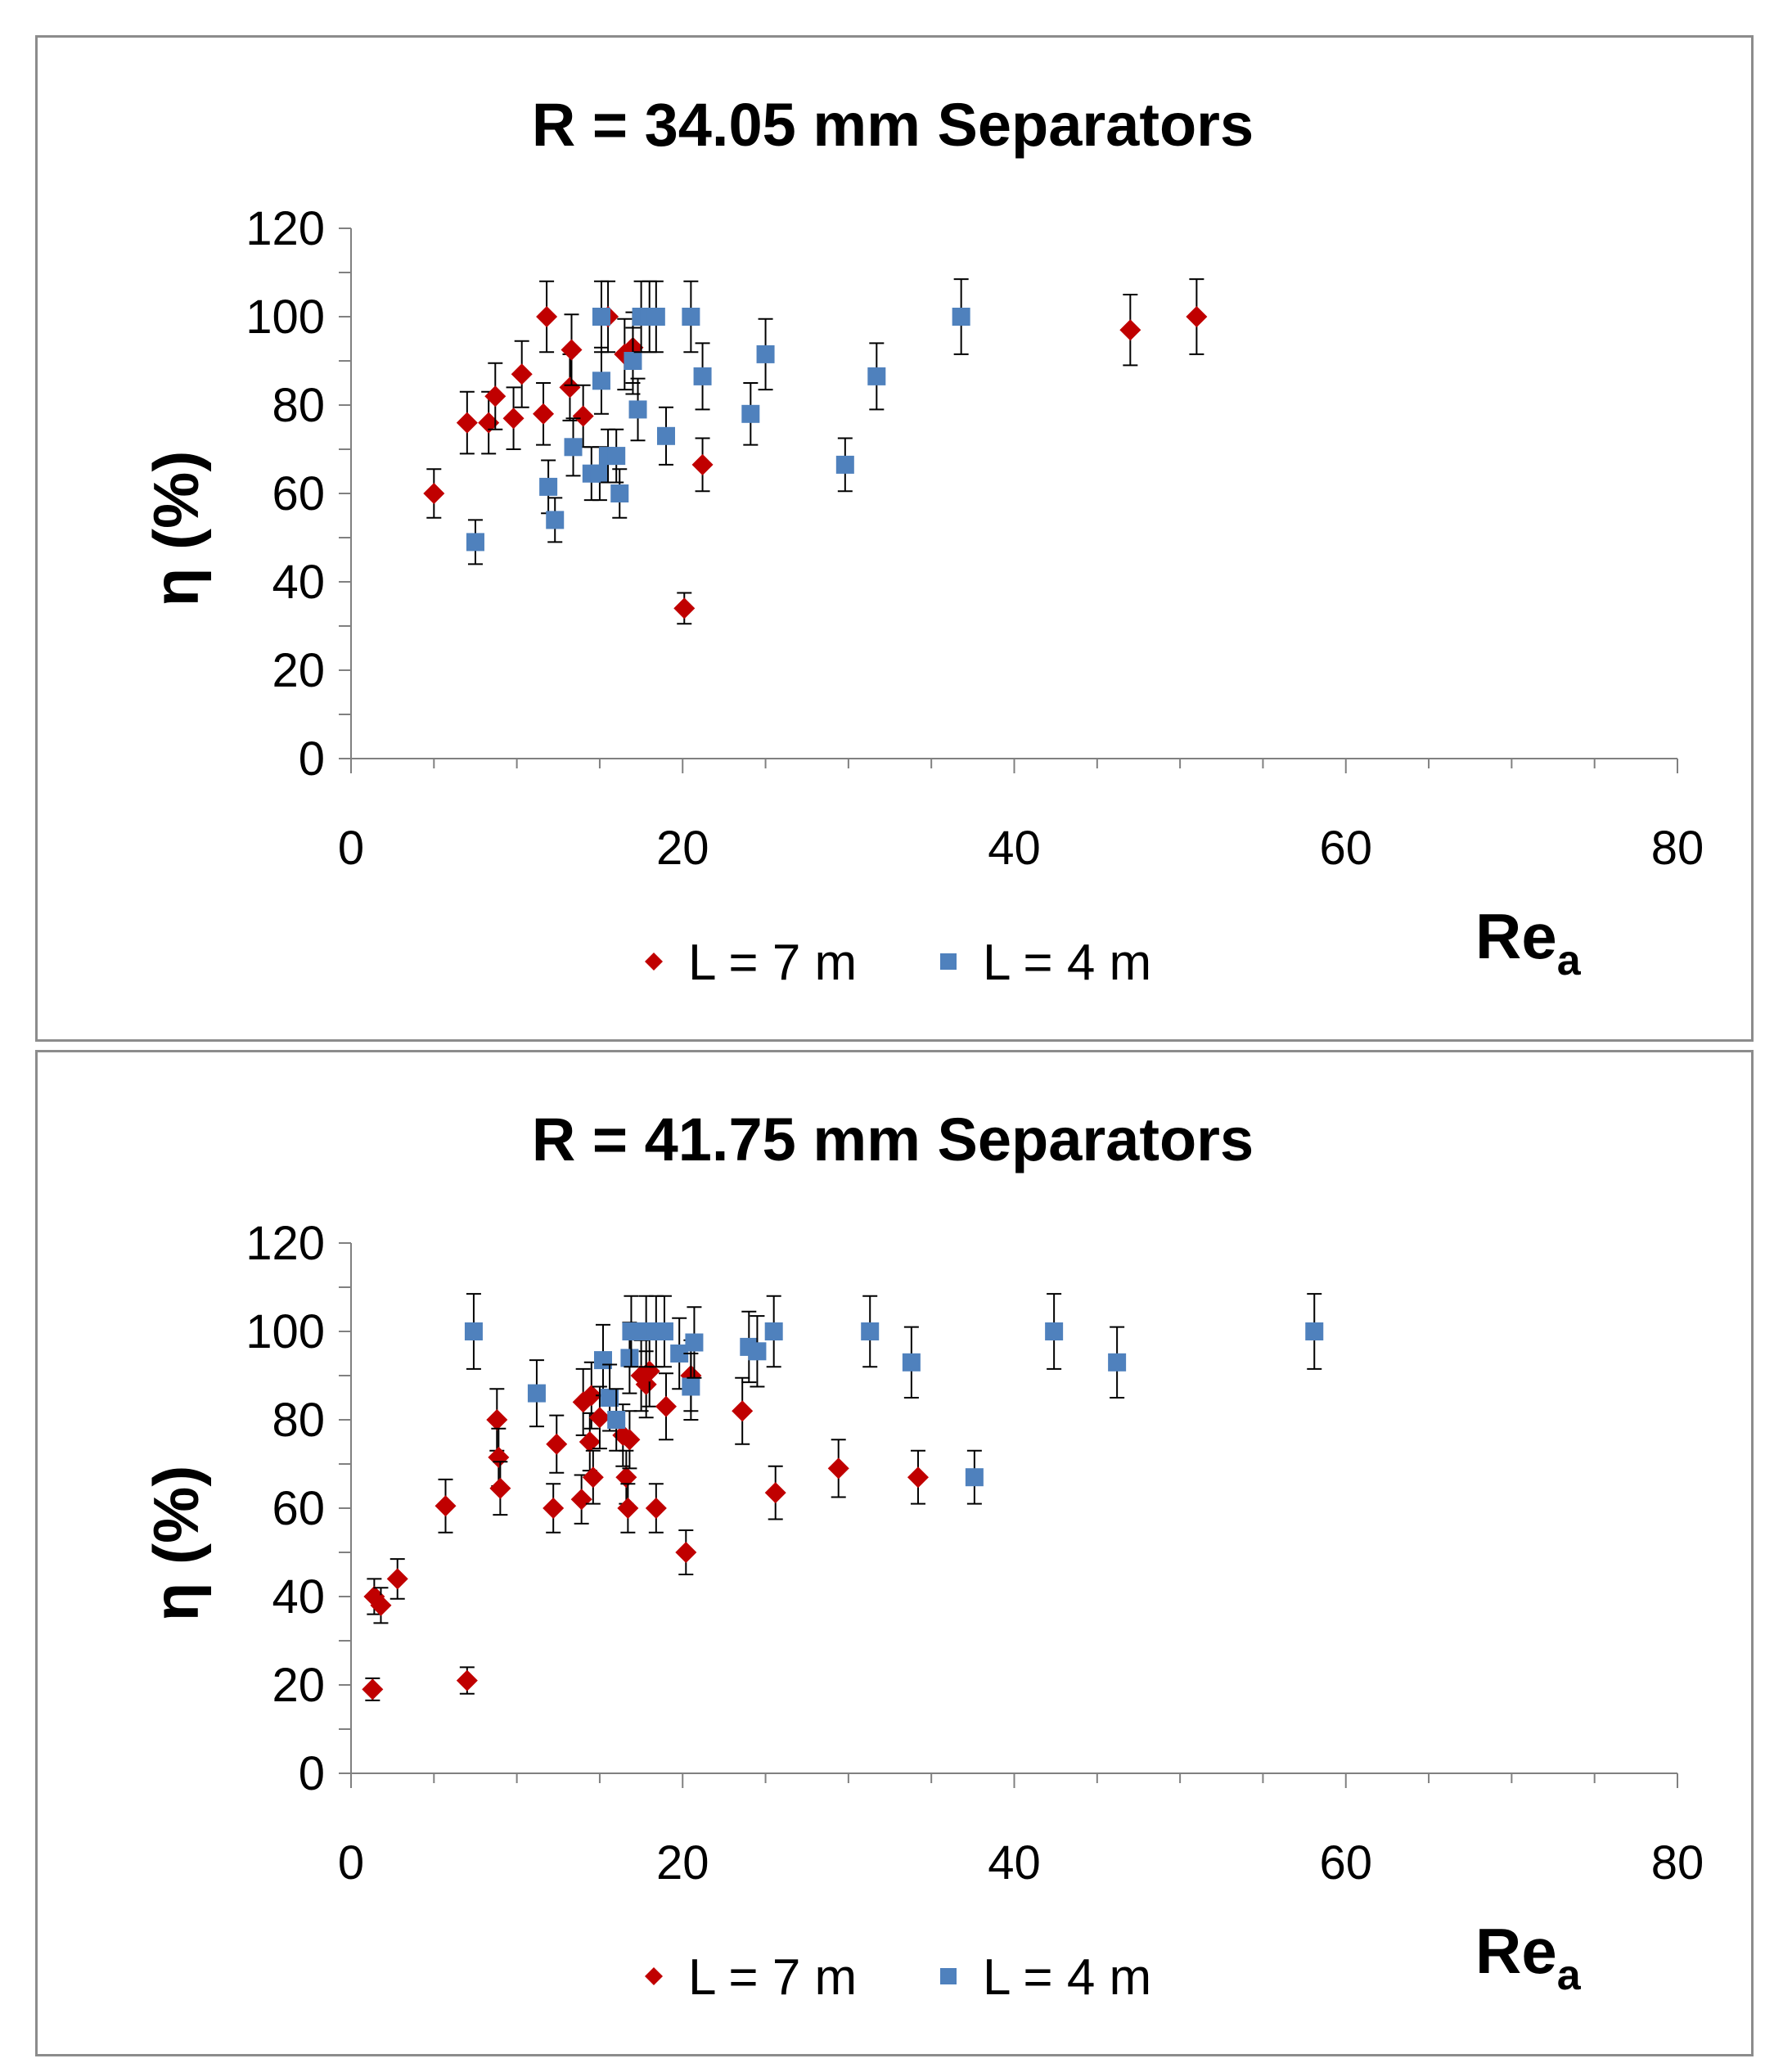  Describe the element at coordinates (682, 848) in the screenshot. I see `x-tick-label: 20` at that location.